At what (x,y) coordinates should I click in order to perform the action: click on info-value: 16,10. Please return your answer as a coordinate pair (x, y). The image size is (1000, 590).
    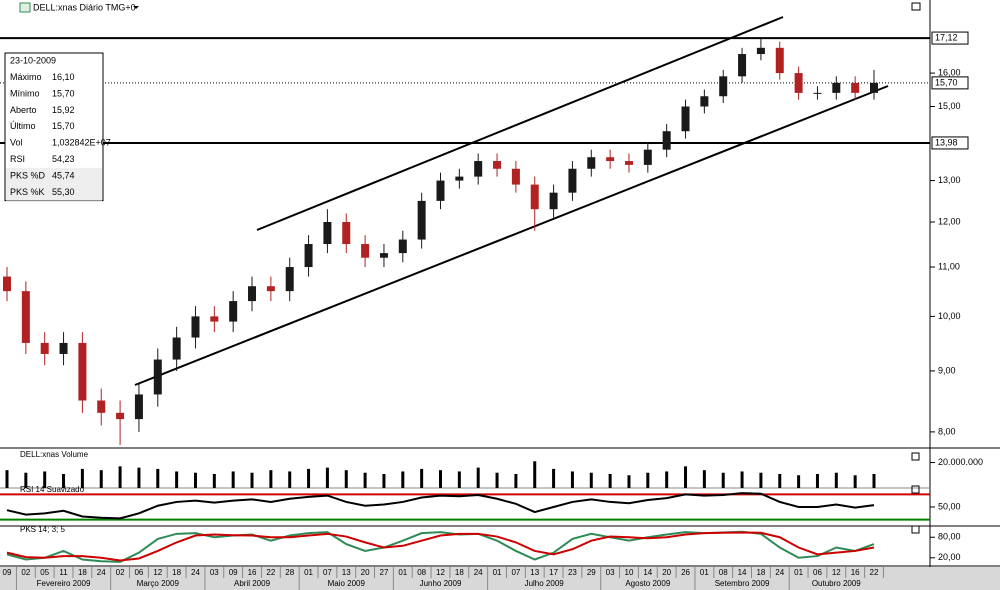
    Looking at the image, I should click on (63, 77).